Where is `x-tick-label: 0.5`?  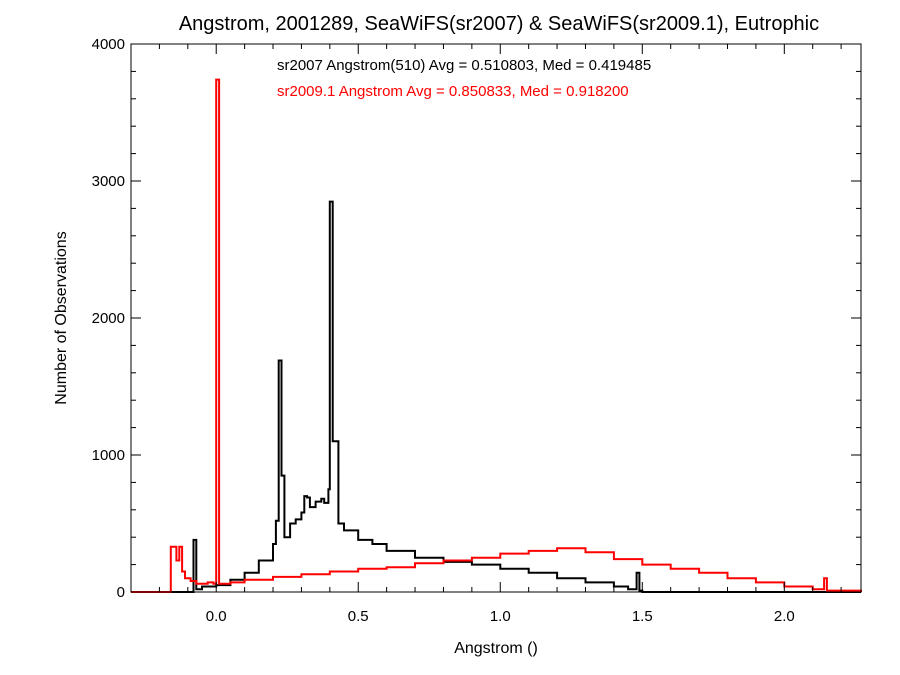 x-tick-label: 0.5 is located at coordinates (358, 616).